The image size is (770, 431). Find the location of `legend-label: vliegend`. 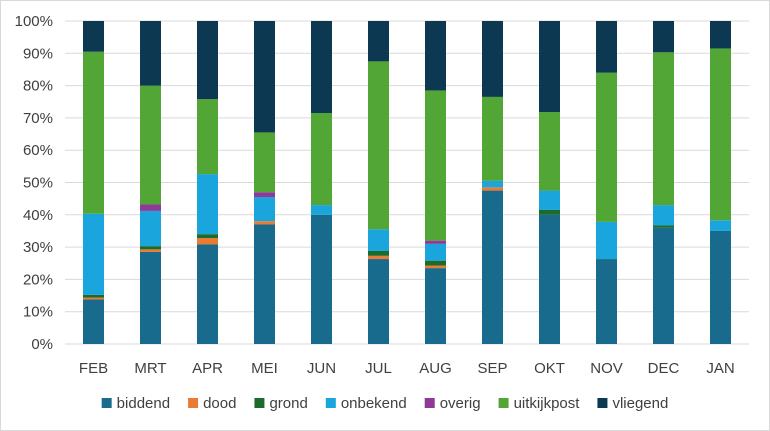

legend-label: vliegend is located at coordinates (640, 403).